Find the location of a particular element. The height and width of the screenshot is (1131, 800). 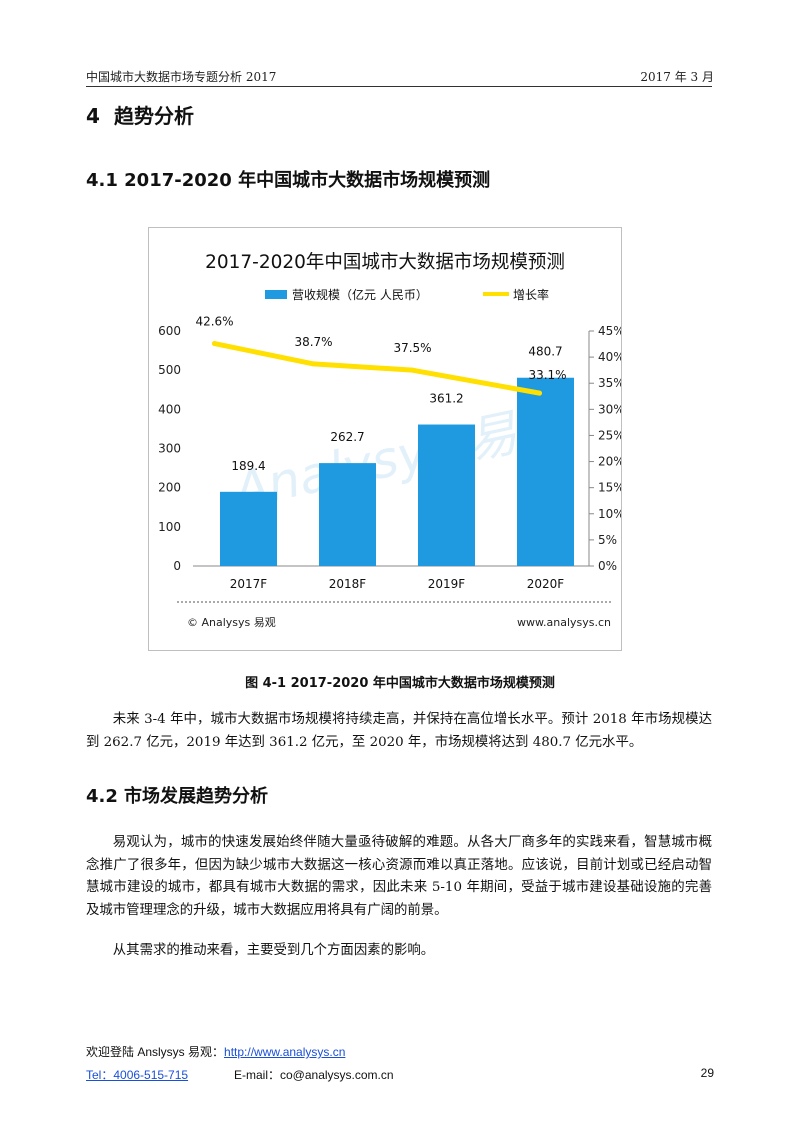

x-tick-label: 2019F is located at coordinates (447, 584).